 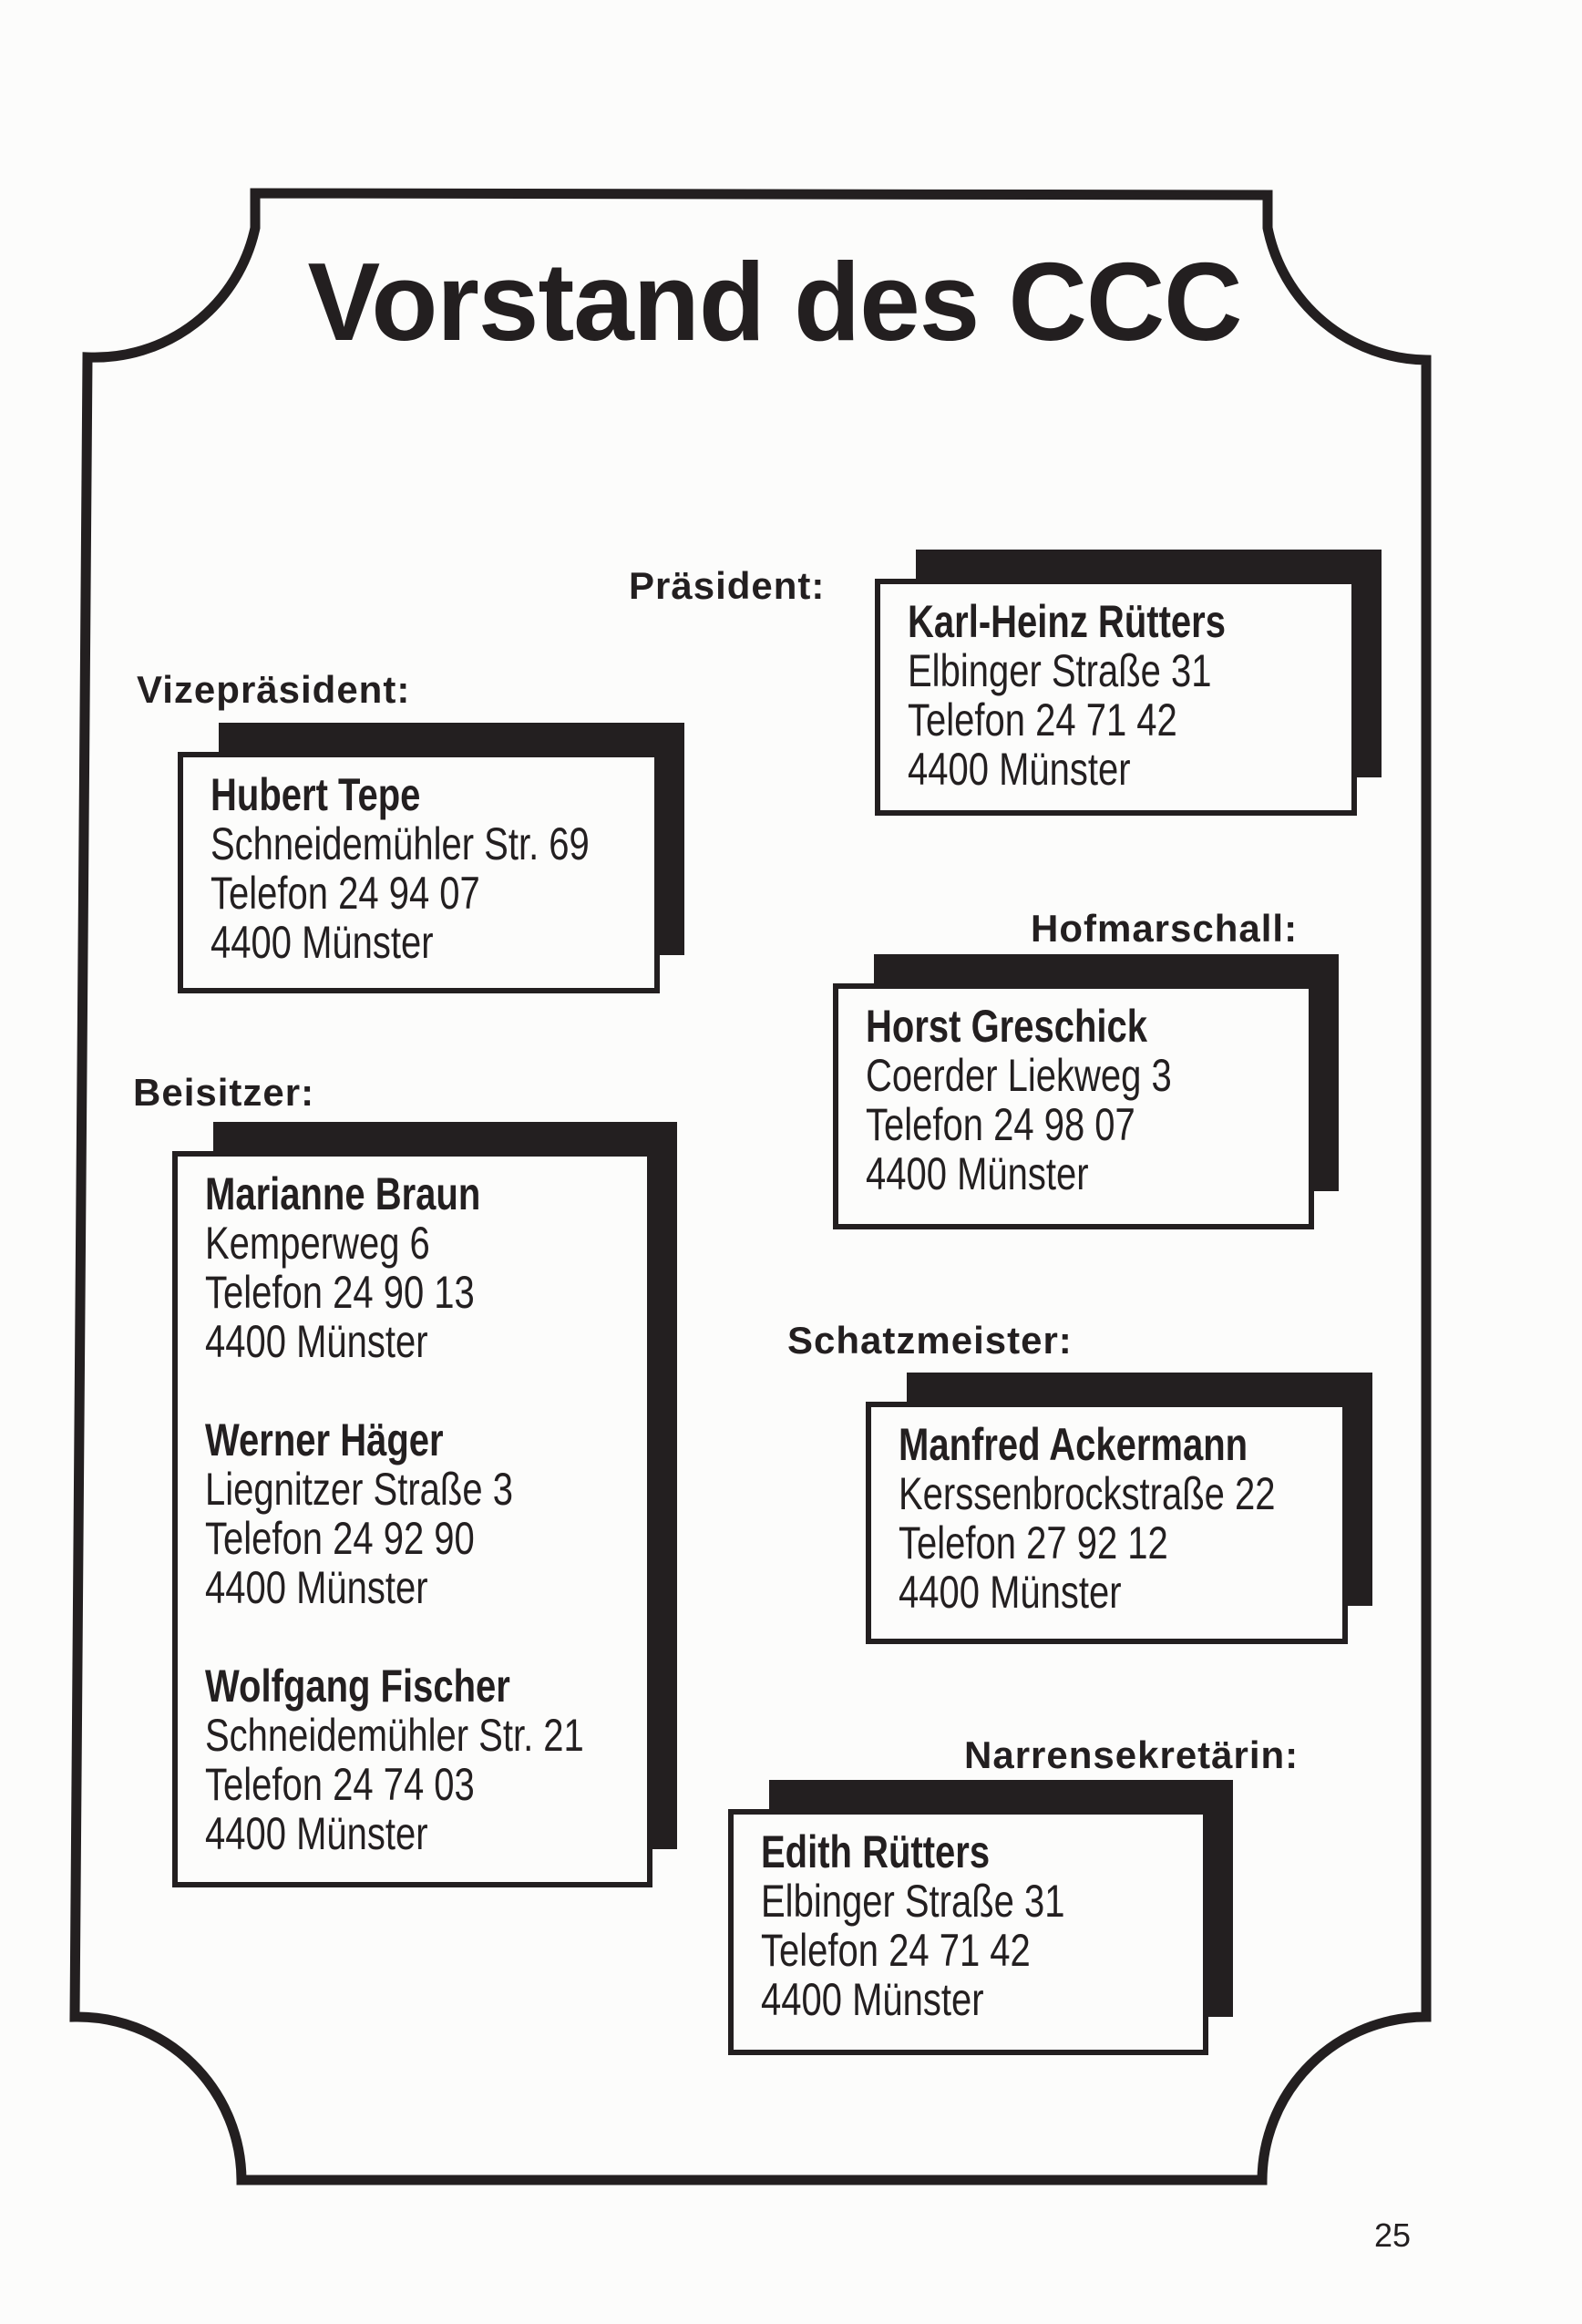 What do you see at coordinates (930, 1340) in the screenshot?
I see `schatzmeister-label: Schatzmeister:` at bounding box center [930, 1340].